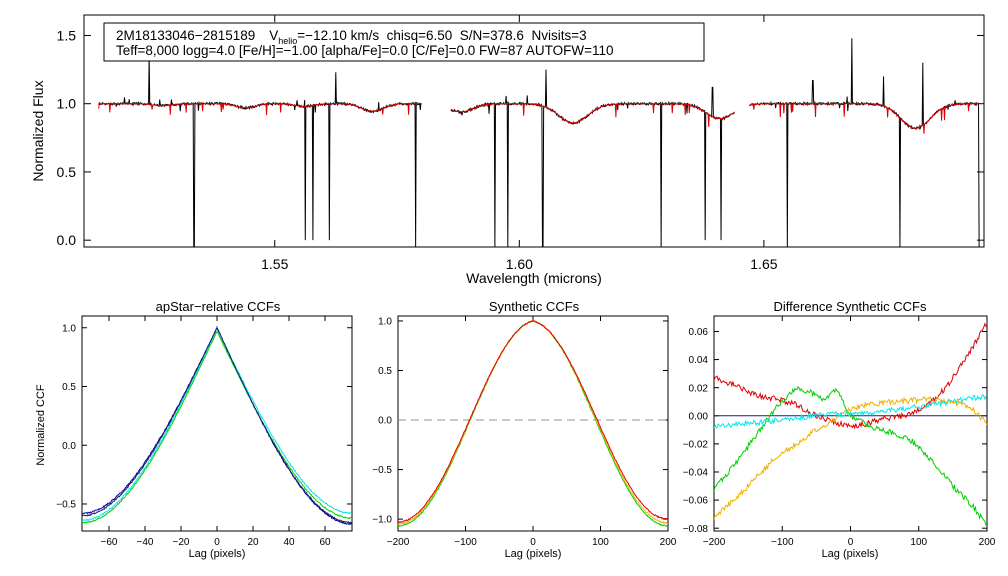  What do you see at coordinates (287, 41) in the screenshot?
I see `info-v-subscript: helio` at bounding box center [287, 41].